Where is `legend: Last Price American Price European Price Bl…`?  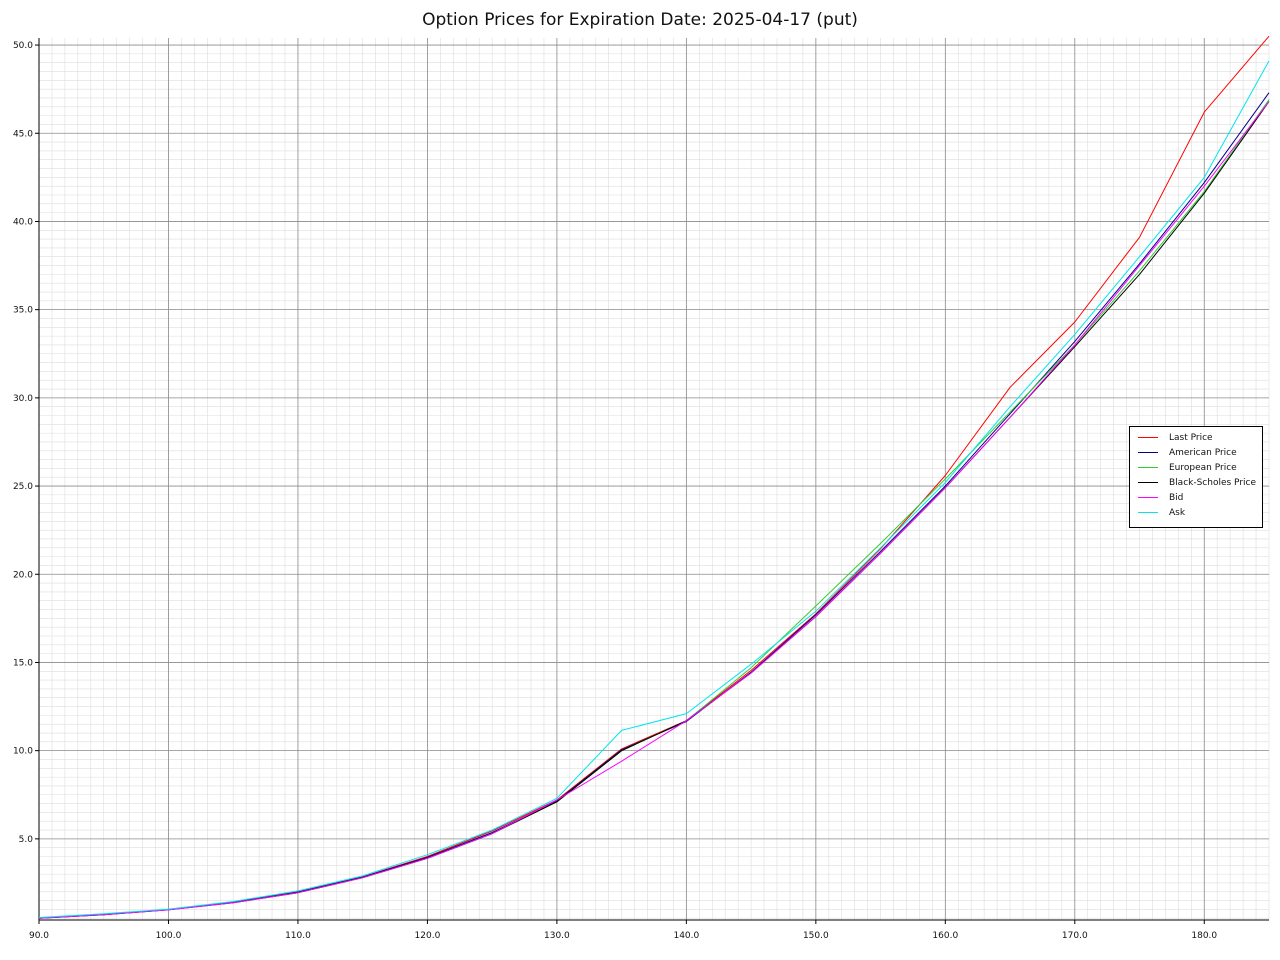
legend: Last Price American Price European Price Bl… is located at coordinates (1196, 477).